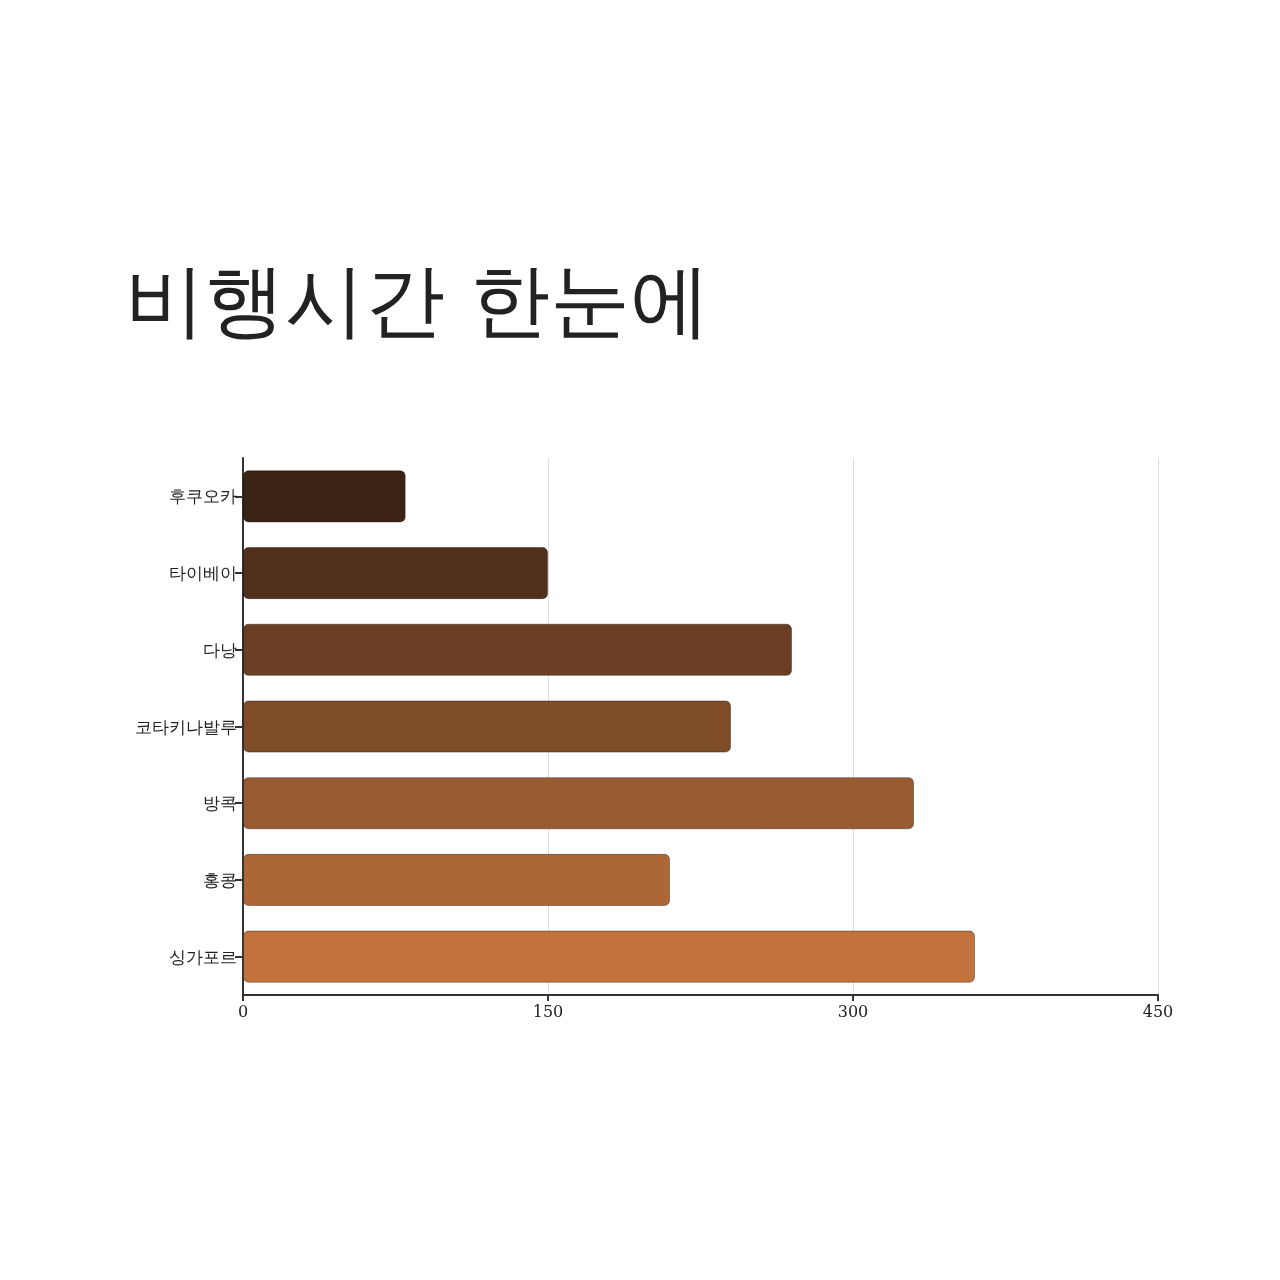  I want to click on y-tick-label: 방콕, so click(220, 803).